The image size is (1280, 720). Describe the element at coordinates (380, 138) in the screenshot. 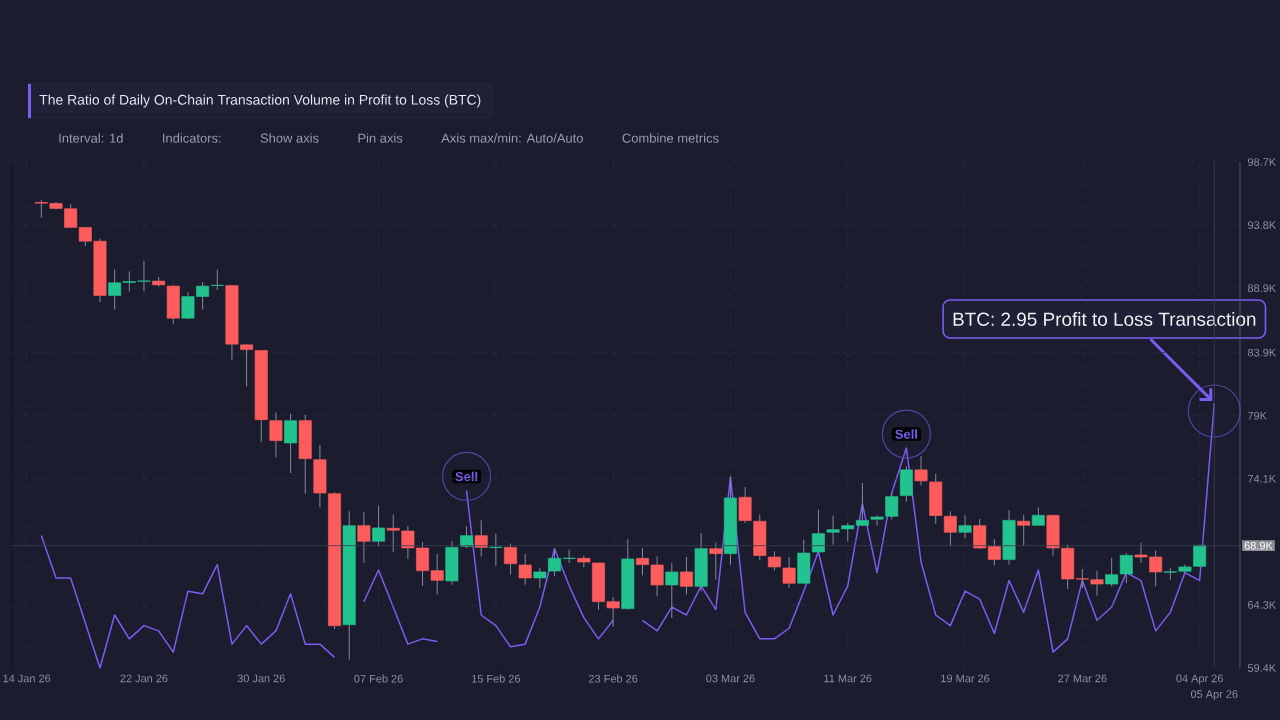

I see `text: Pin axis` at that location.